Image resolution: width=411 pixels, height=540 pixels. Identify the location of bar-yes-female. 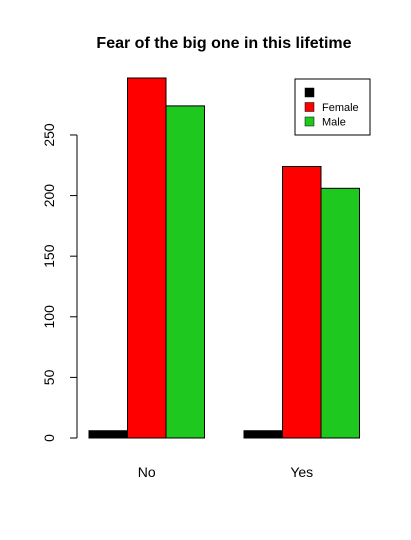
(302, 302).